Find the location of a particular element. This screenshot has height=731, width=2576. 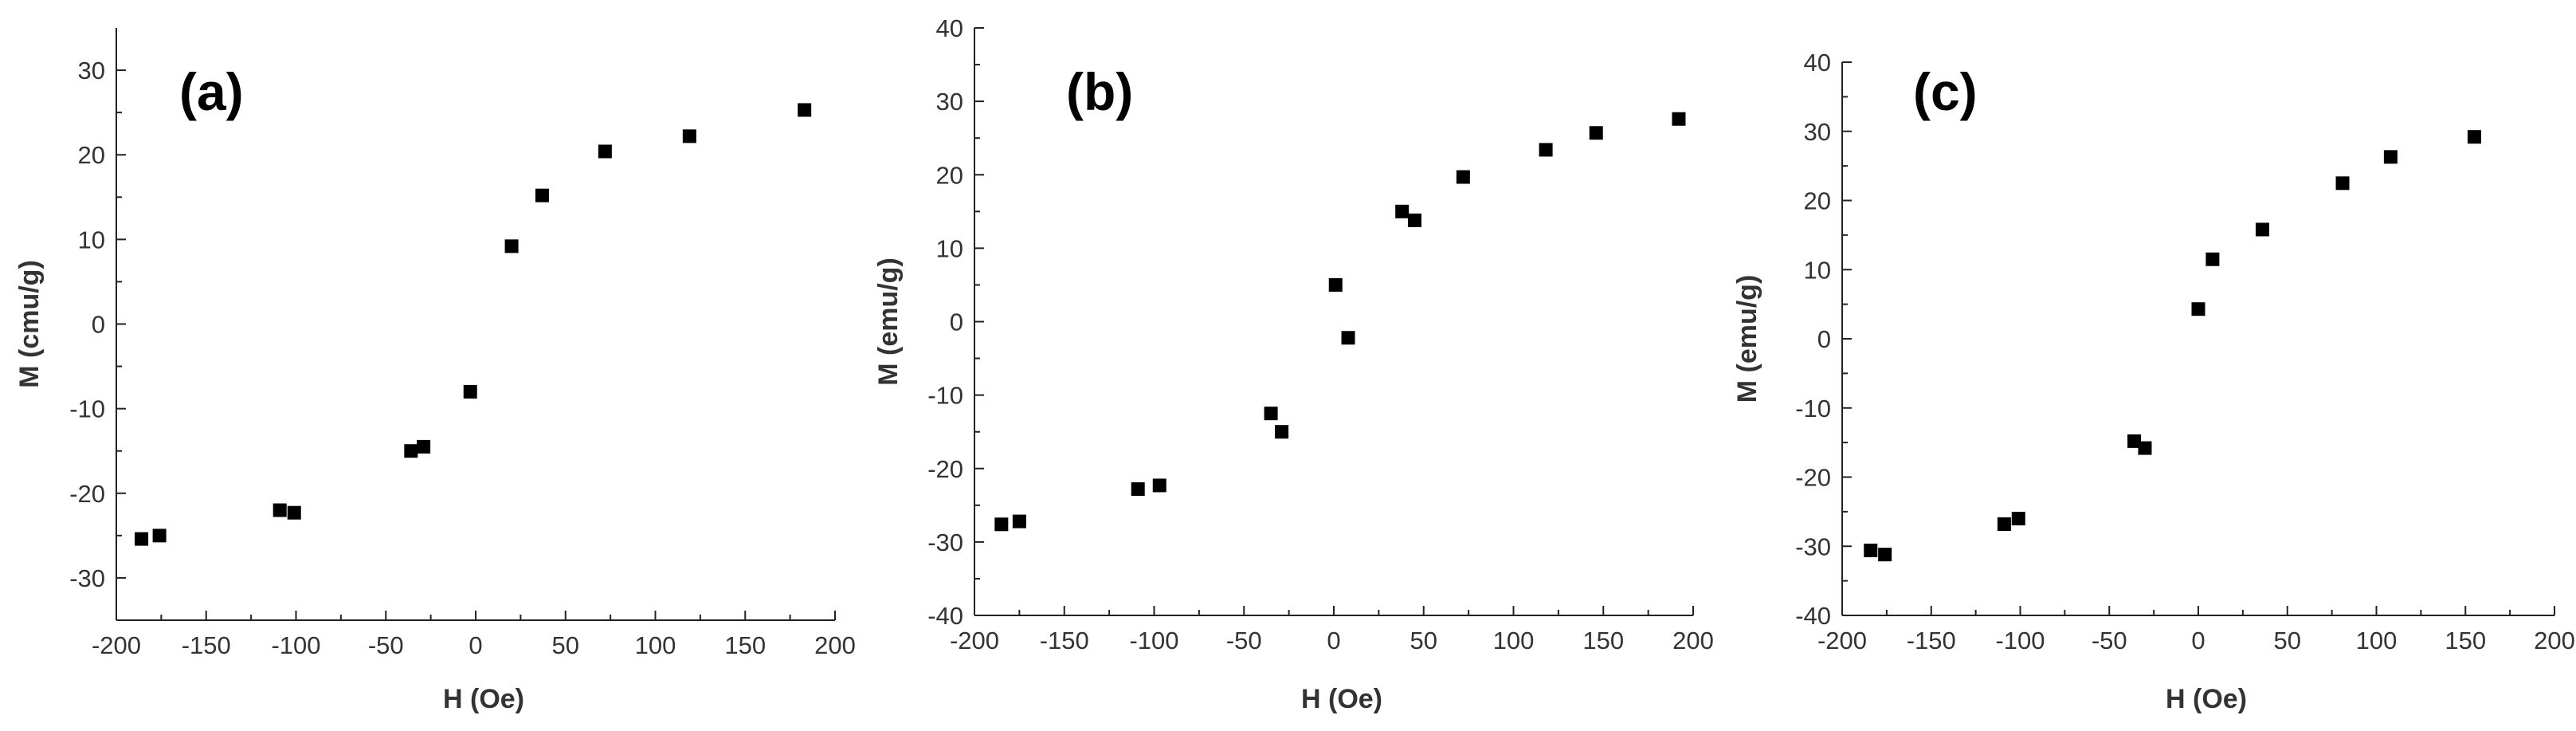

panel-label: (c) is located at coordinates (1946, 91).